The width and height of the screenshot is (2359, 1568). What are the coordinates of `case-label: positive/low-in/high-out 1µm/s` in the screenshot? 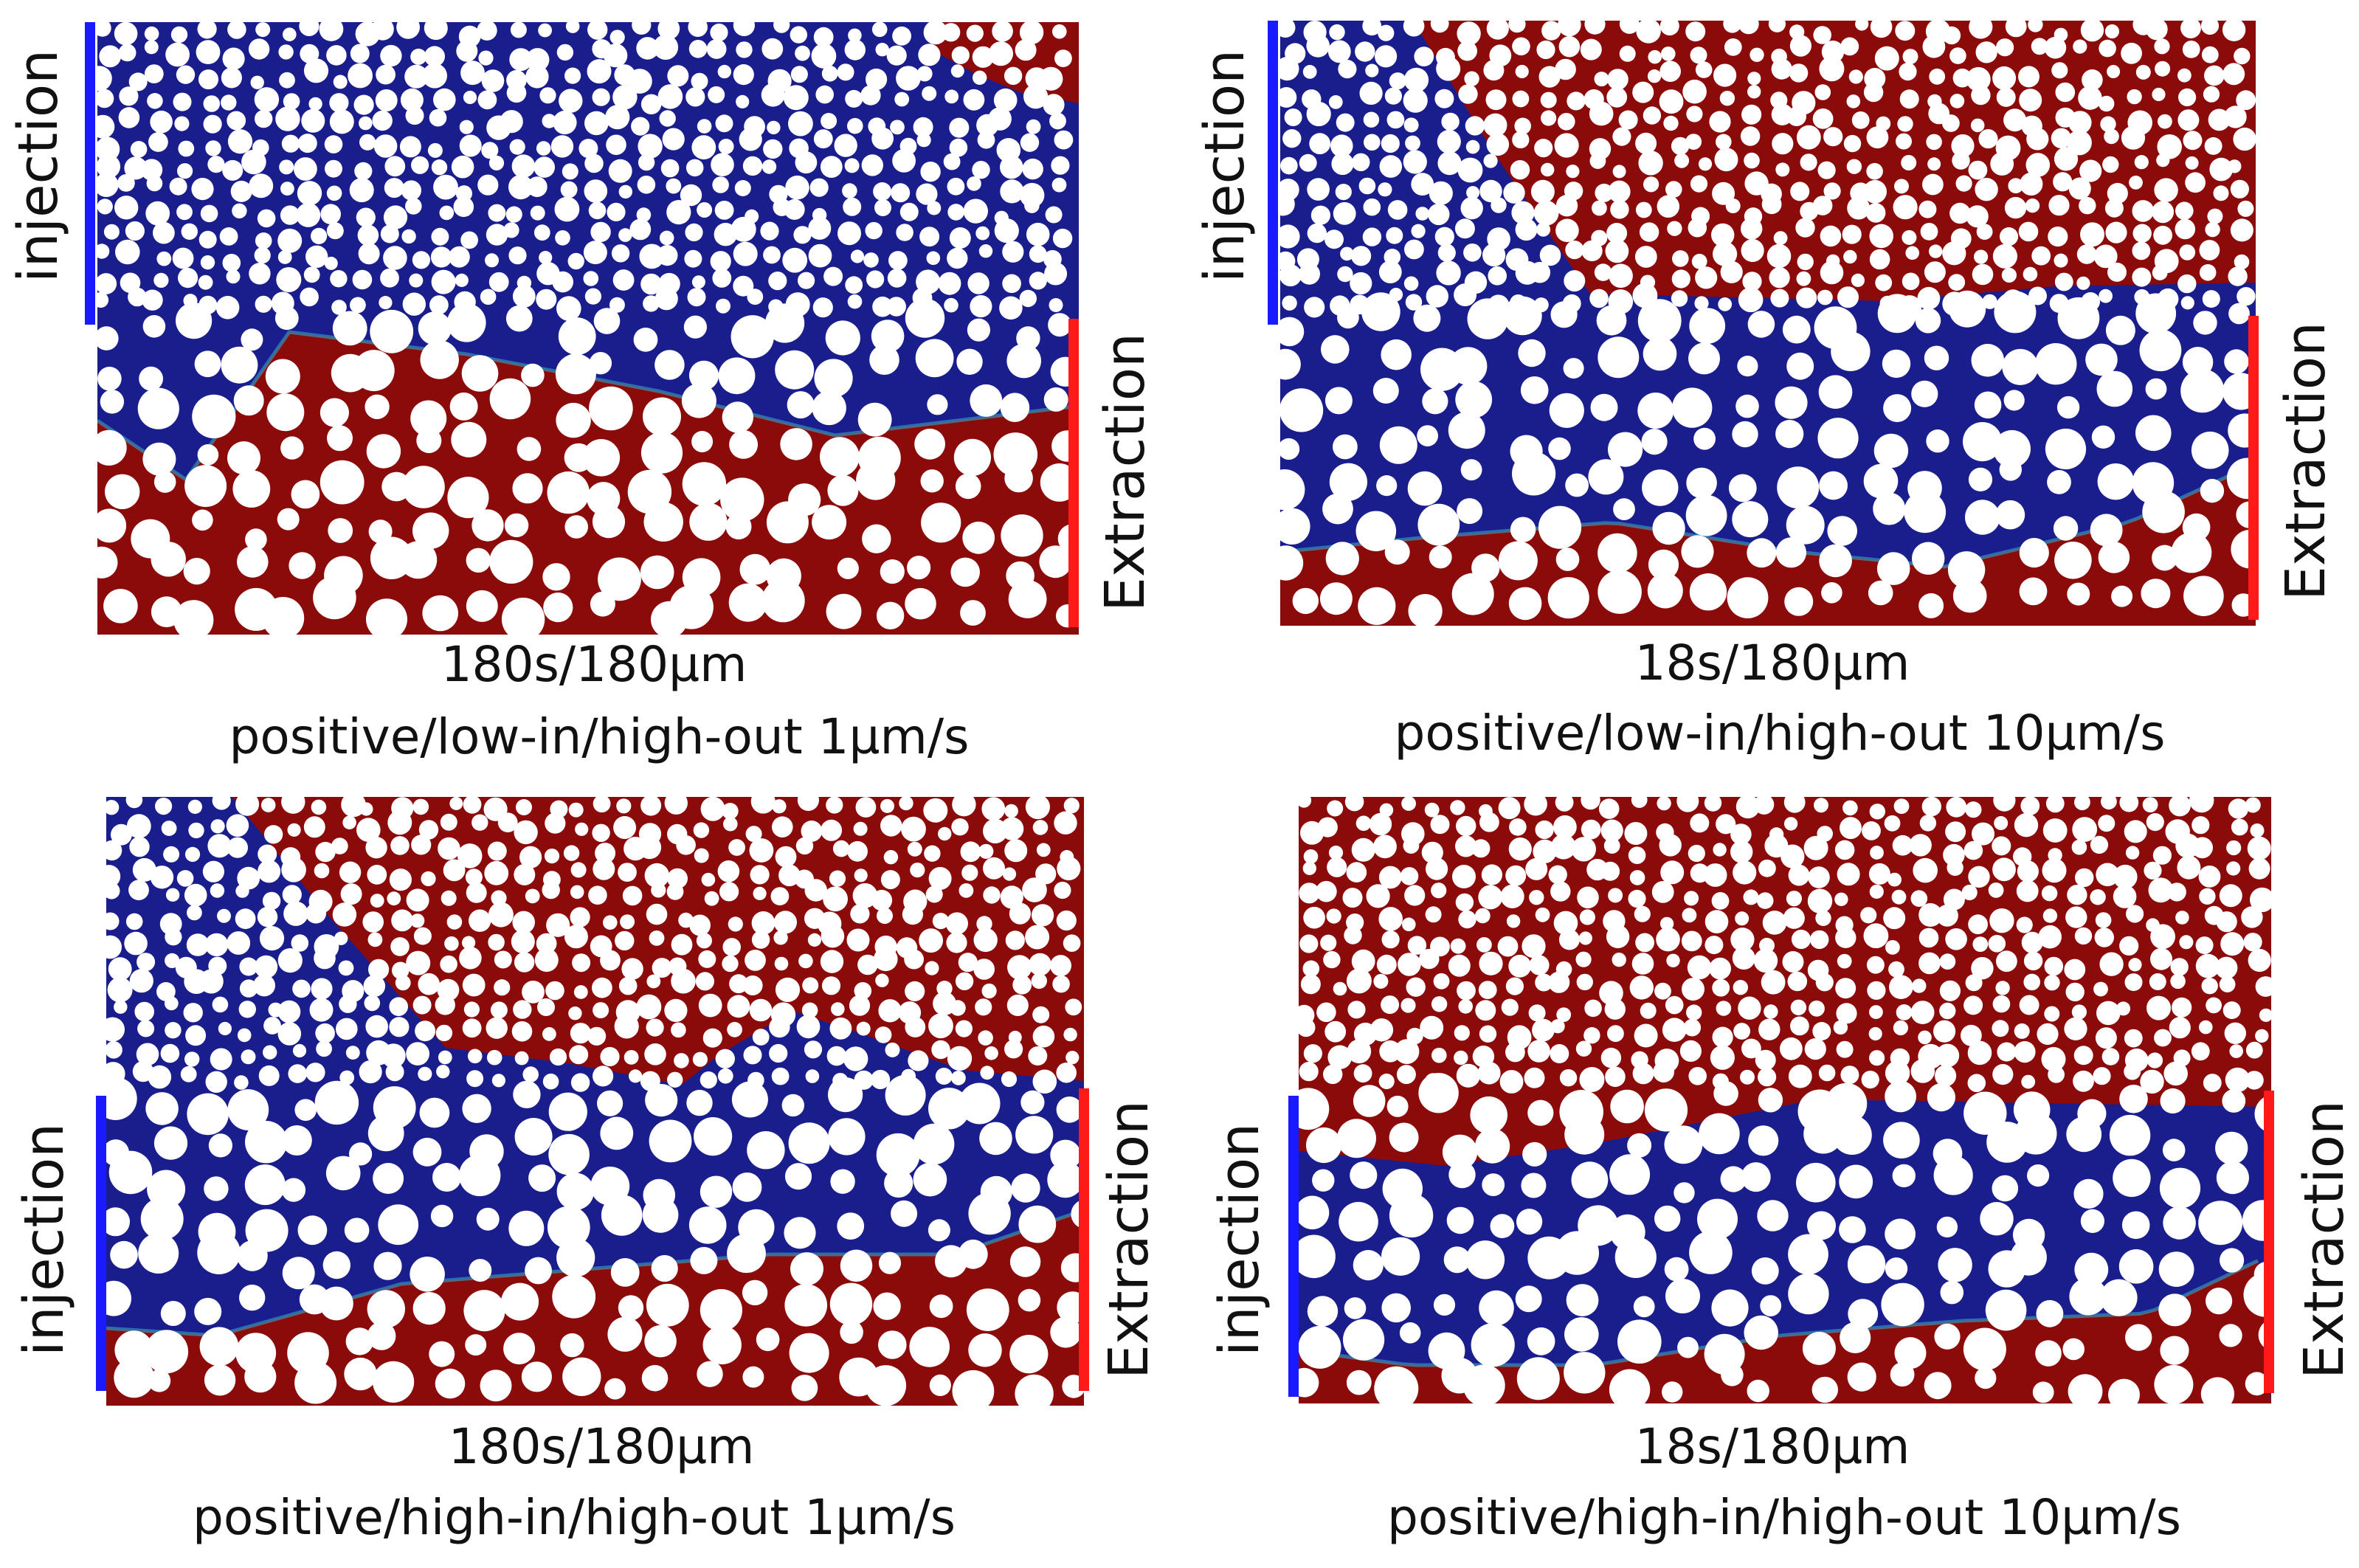 It's located at (599, 736).